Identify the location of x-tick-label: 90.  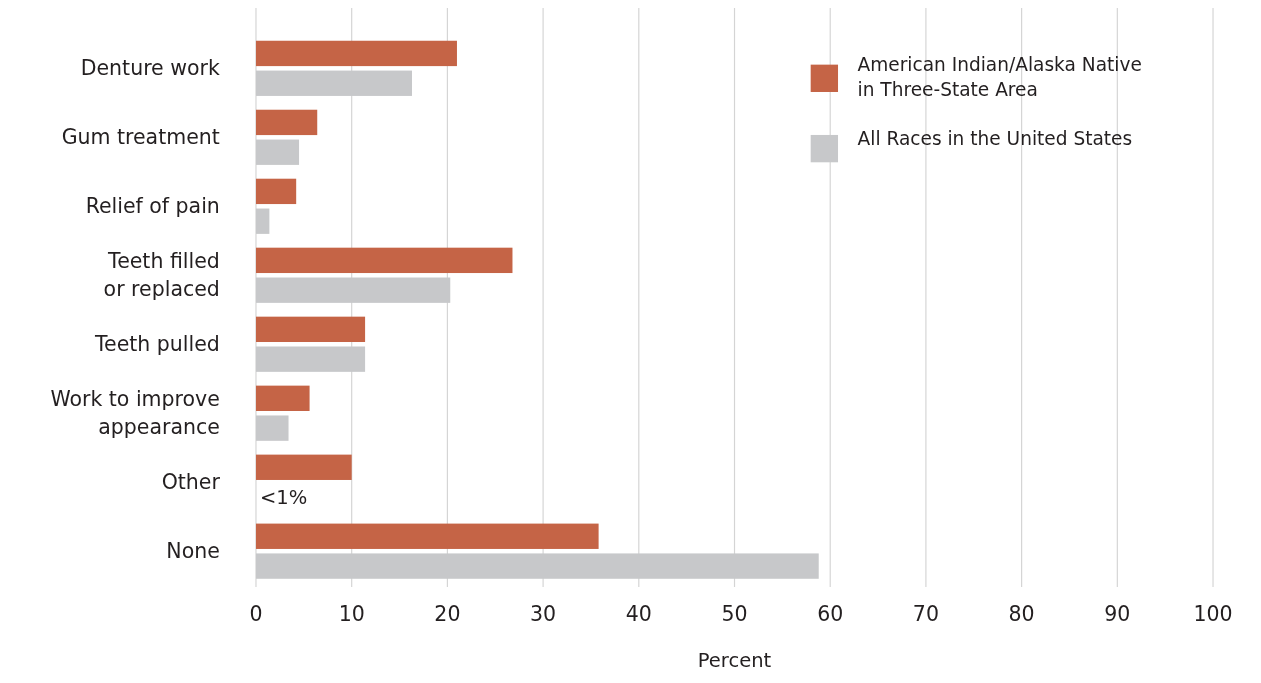
(1117, 614).